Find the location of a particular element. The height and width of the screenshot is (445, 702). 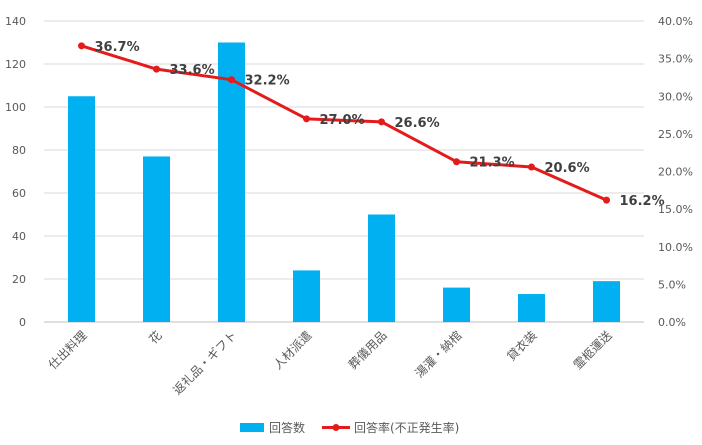

left-tick-label: 100 is located at coordinates (15, 107).